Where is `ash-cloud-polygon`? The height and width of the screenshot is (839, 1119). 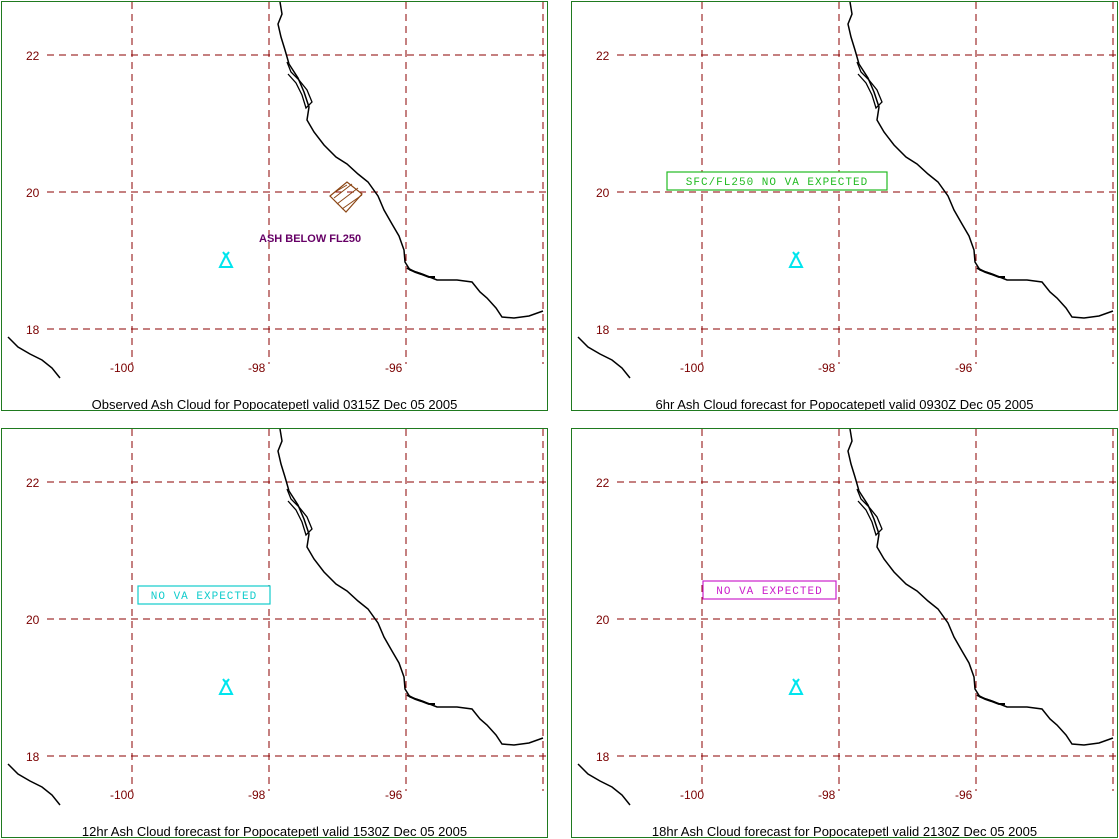 ash-cloud-polygon is located at coordinates (346, 197).